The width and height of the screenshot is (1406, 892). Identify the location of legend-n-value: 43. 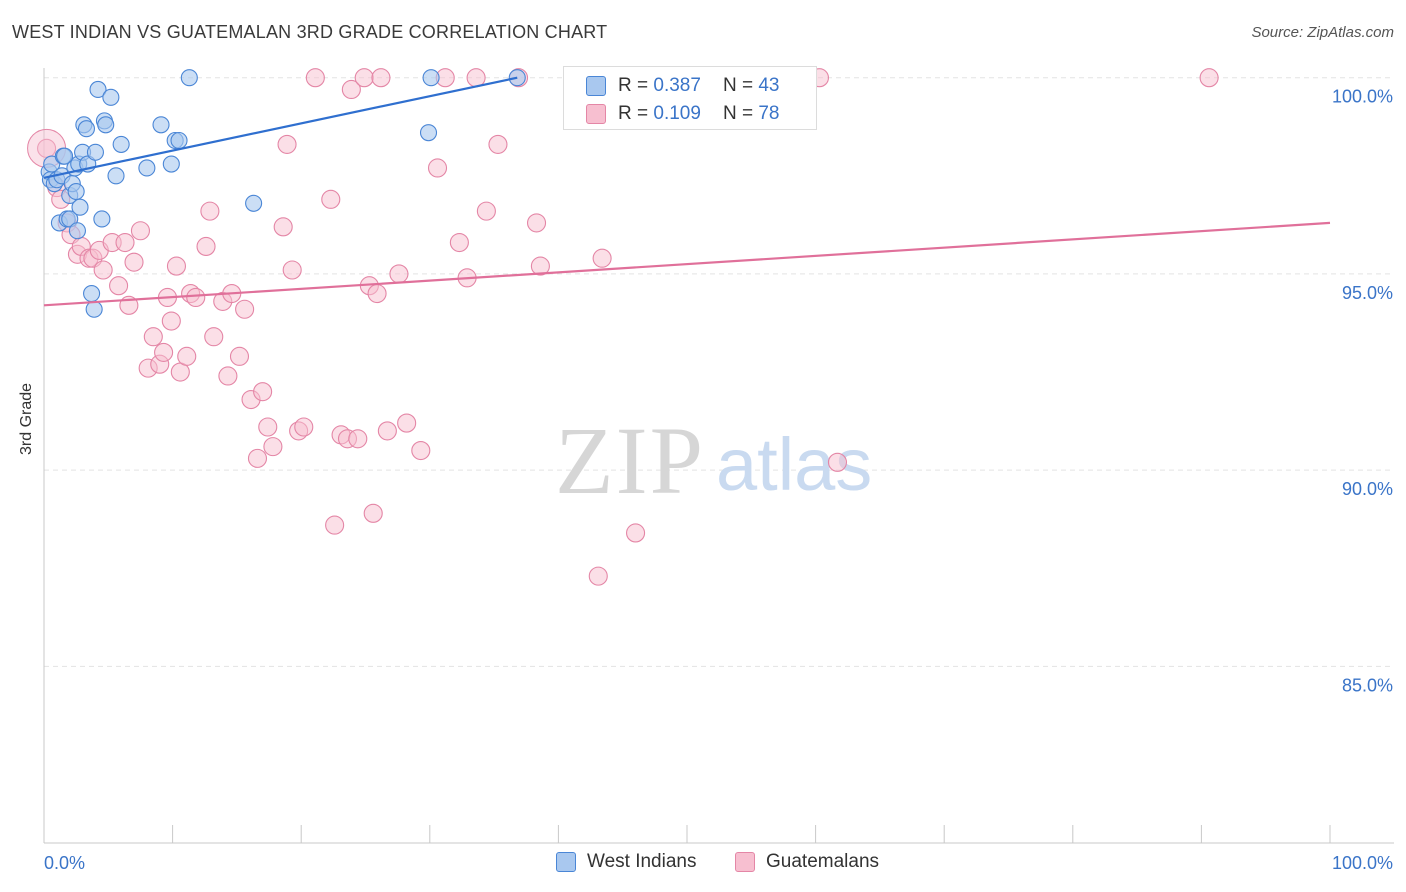
(769, 85).